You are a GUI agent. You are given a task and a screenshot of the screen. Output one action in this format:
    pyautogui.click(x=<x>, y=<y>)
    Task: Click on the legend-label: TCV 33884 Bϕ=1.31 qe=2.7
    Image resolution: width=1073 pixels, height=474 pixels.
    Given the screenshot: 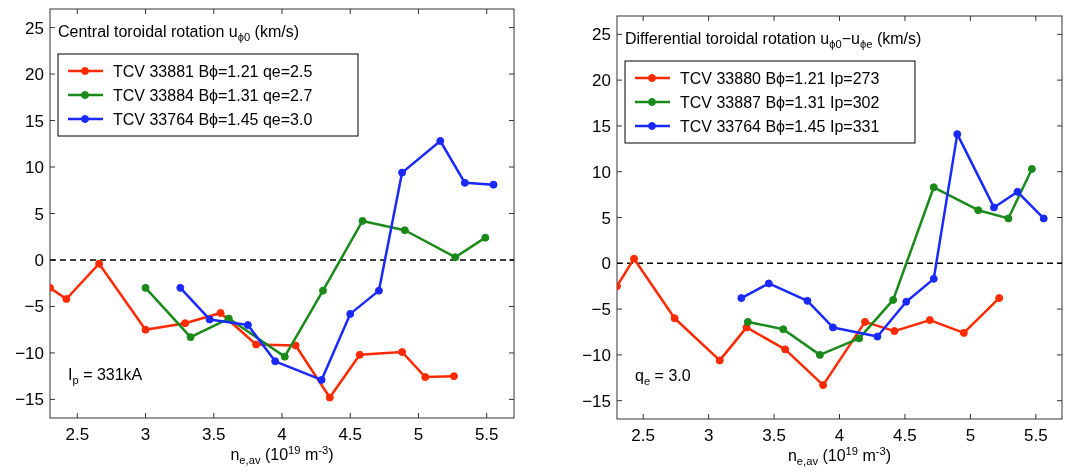 What is the action you would take?
    pyautogui.click(x=213, y=95)
    